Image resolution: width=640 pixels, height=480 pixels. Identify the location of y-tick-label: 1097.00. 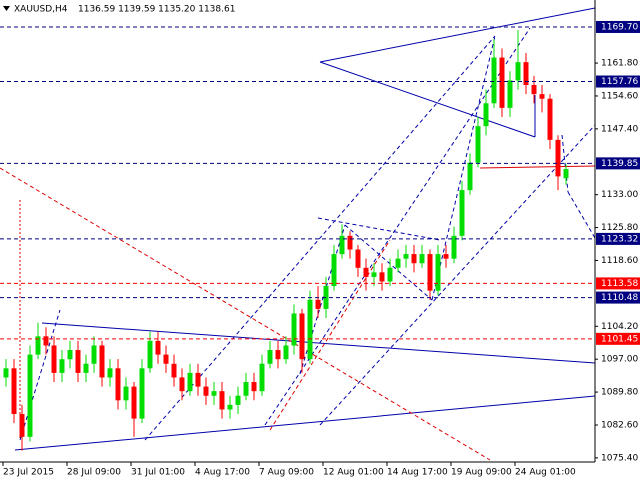
(619, 360).